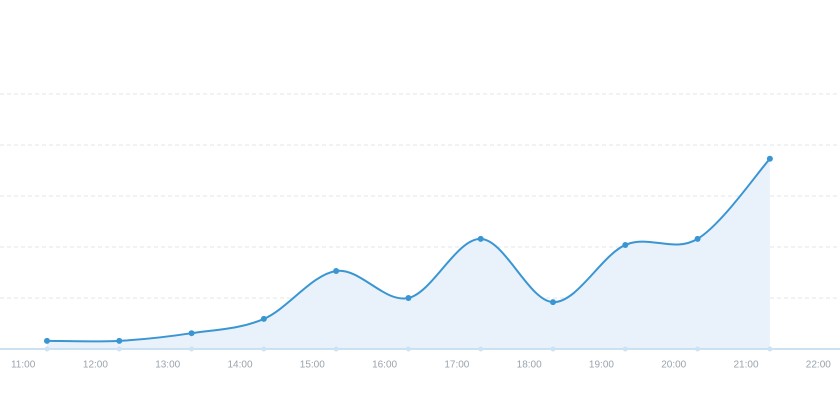 The height and width of the screenshot is (400, 840). Describe the element at coordinates (167, 365) in the screenshot. I see `x-tick-label: 13:00` at that location.